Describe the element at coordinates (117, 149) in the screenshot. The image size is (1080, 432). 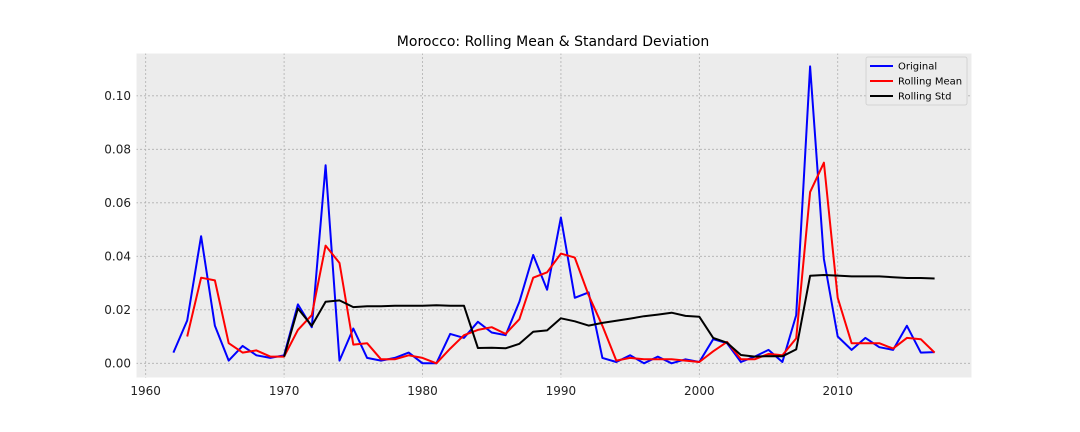
I see `y-tick-label: 0.08` at that location.